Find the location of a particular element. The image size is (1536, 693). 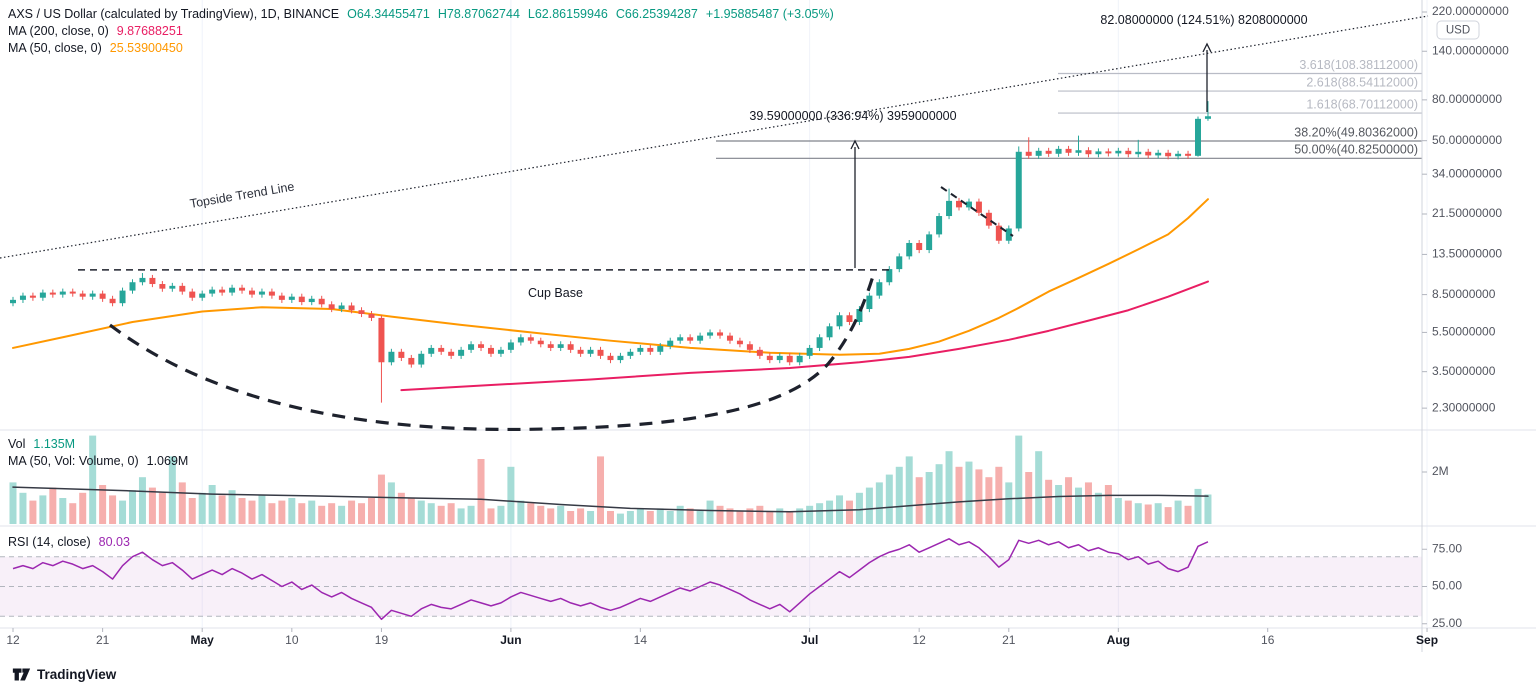

axis-label: 13.50000000 is located at coordinates (1467, 254).